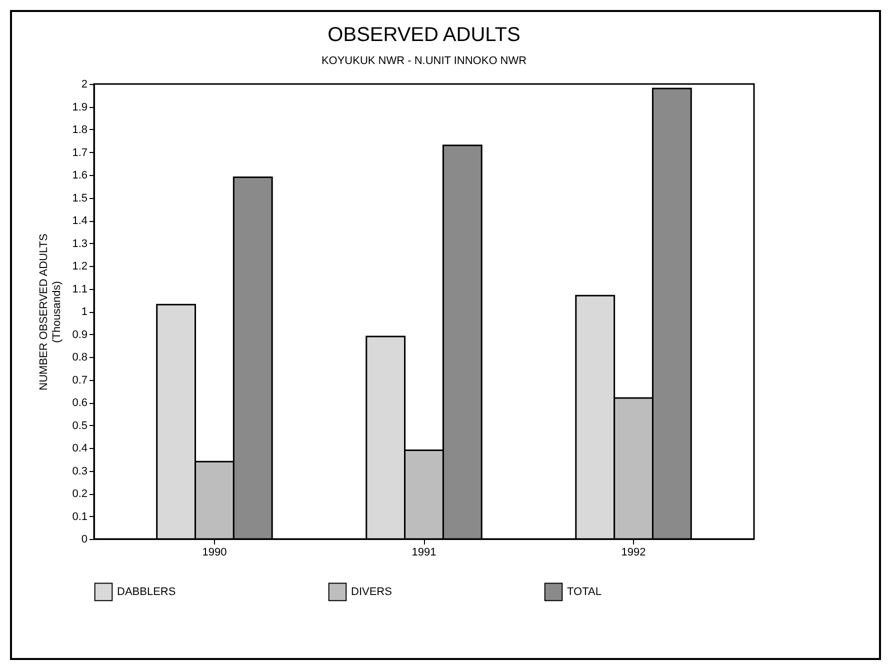 The height and width of the screenshot is (672, 895). I want to click on legend-label: DABBLERS, so click(146, 592).